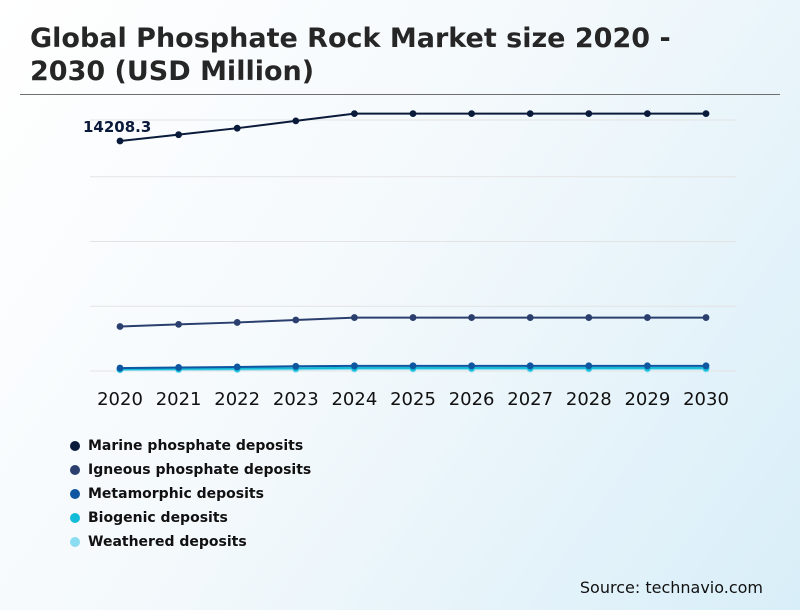 This screenshot has height=610, width=800. Describe the element at coordinates (671, 587) in the screenshot. I see `source-credit: Source: technavio.com` at that location.